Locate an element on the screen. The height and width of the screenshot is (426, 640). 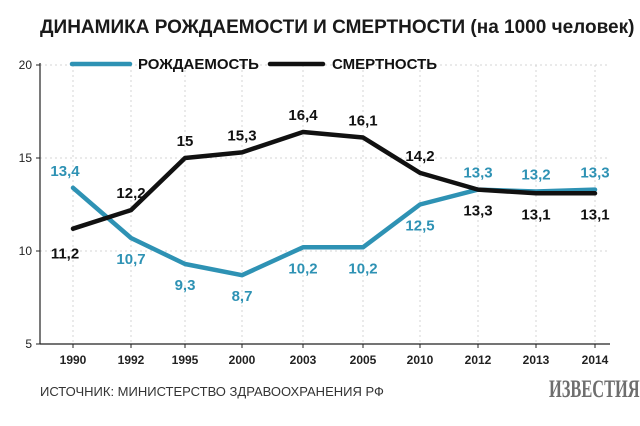
birth-rate-label: 9,3 is located at coordinates (185, 285).